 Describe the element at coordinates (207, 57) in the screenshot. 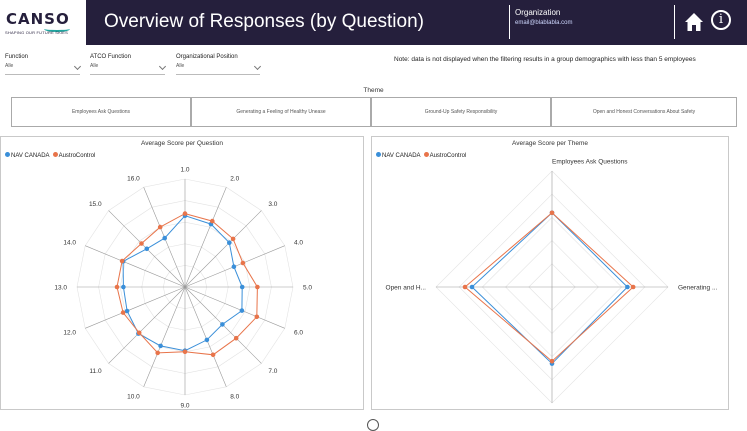

I see `filter-label: Organizational Position` at that location.